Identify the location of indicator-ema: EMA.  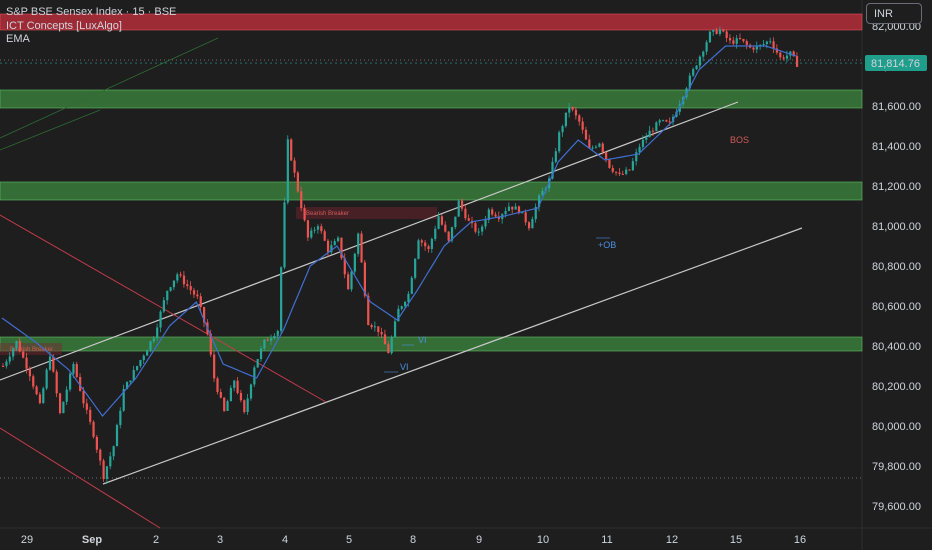
(18, 39).